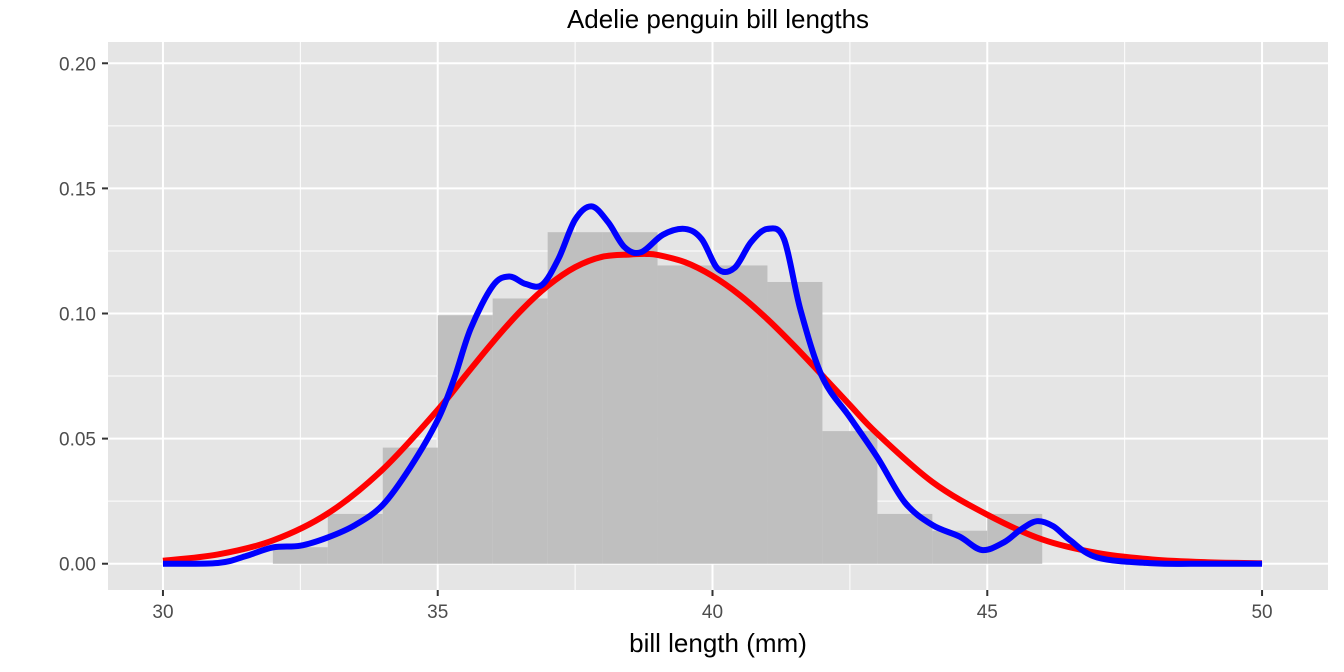 The image size is (1344, 672). What do you see at coordinates (1261, 612) in the screenshot?
I see `x-tick-label: 50` at bounding box center [1261, 612].